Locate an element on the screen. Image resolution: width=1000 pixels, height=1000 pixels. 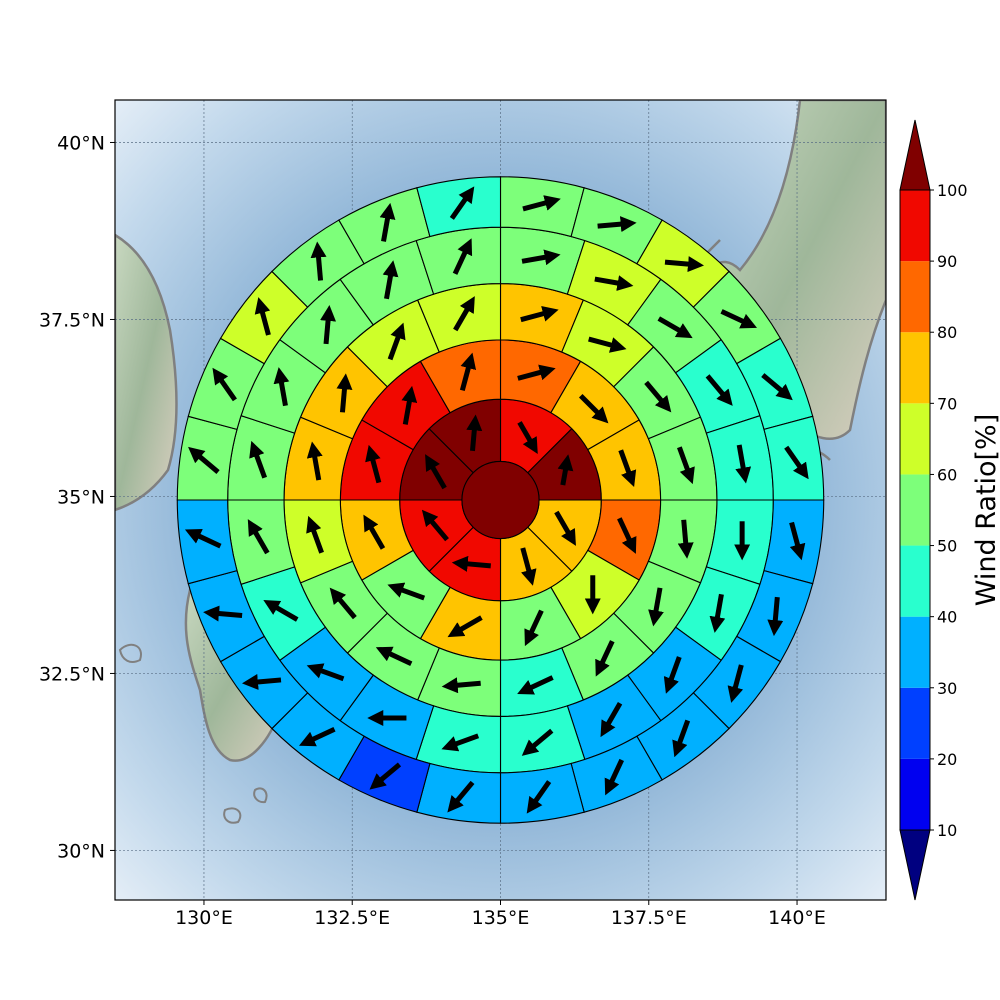
colorbar-tick-label: 90 is located at coordinates (947, 261).